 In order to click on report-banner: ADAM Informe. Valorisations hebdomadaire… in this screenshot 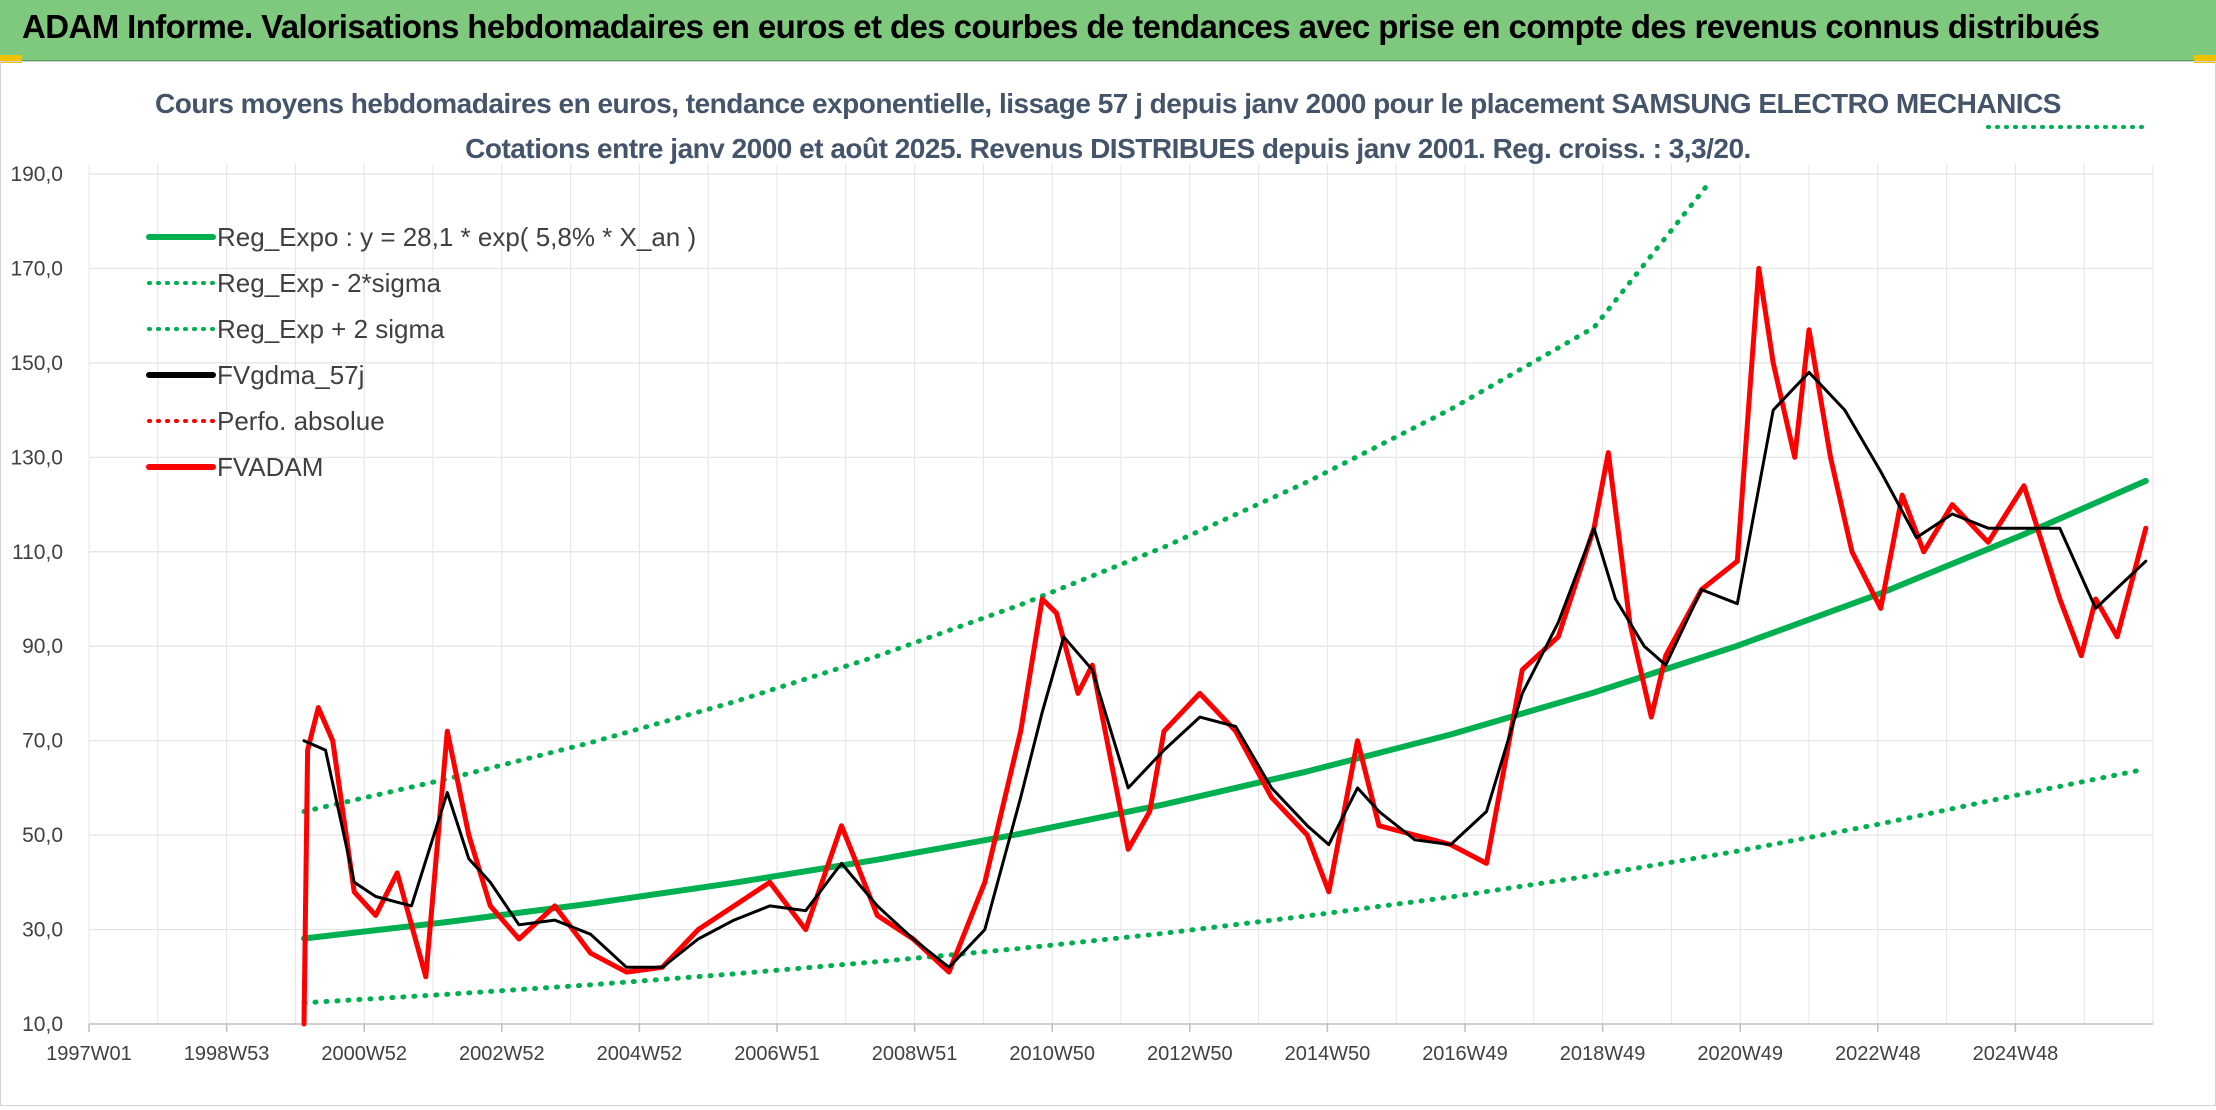, I will do `click(1108, 30)`.